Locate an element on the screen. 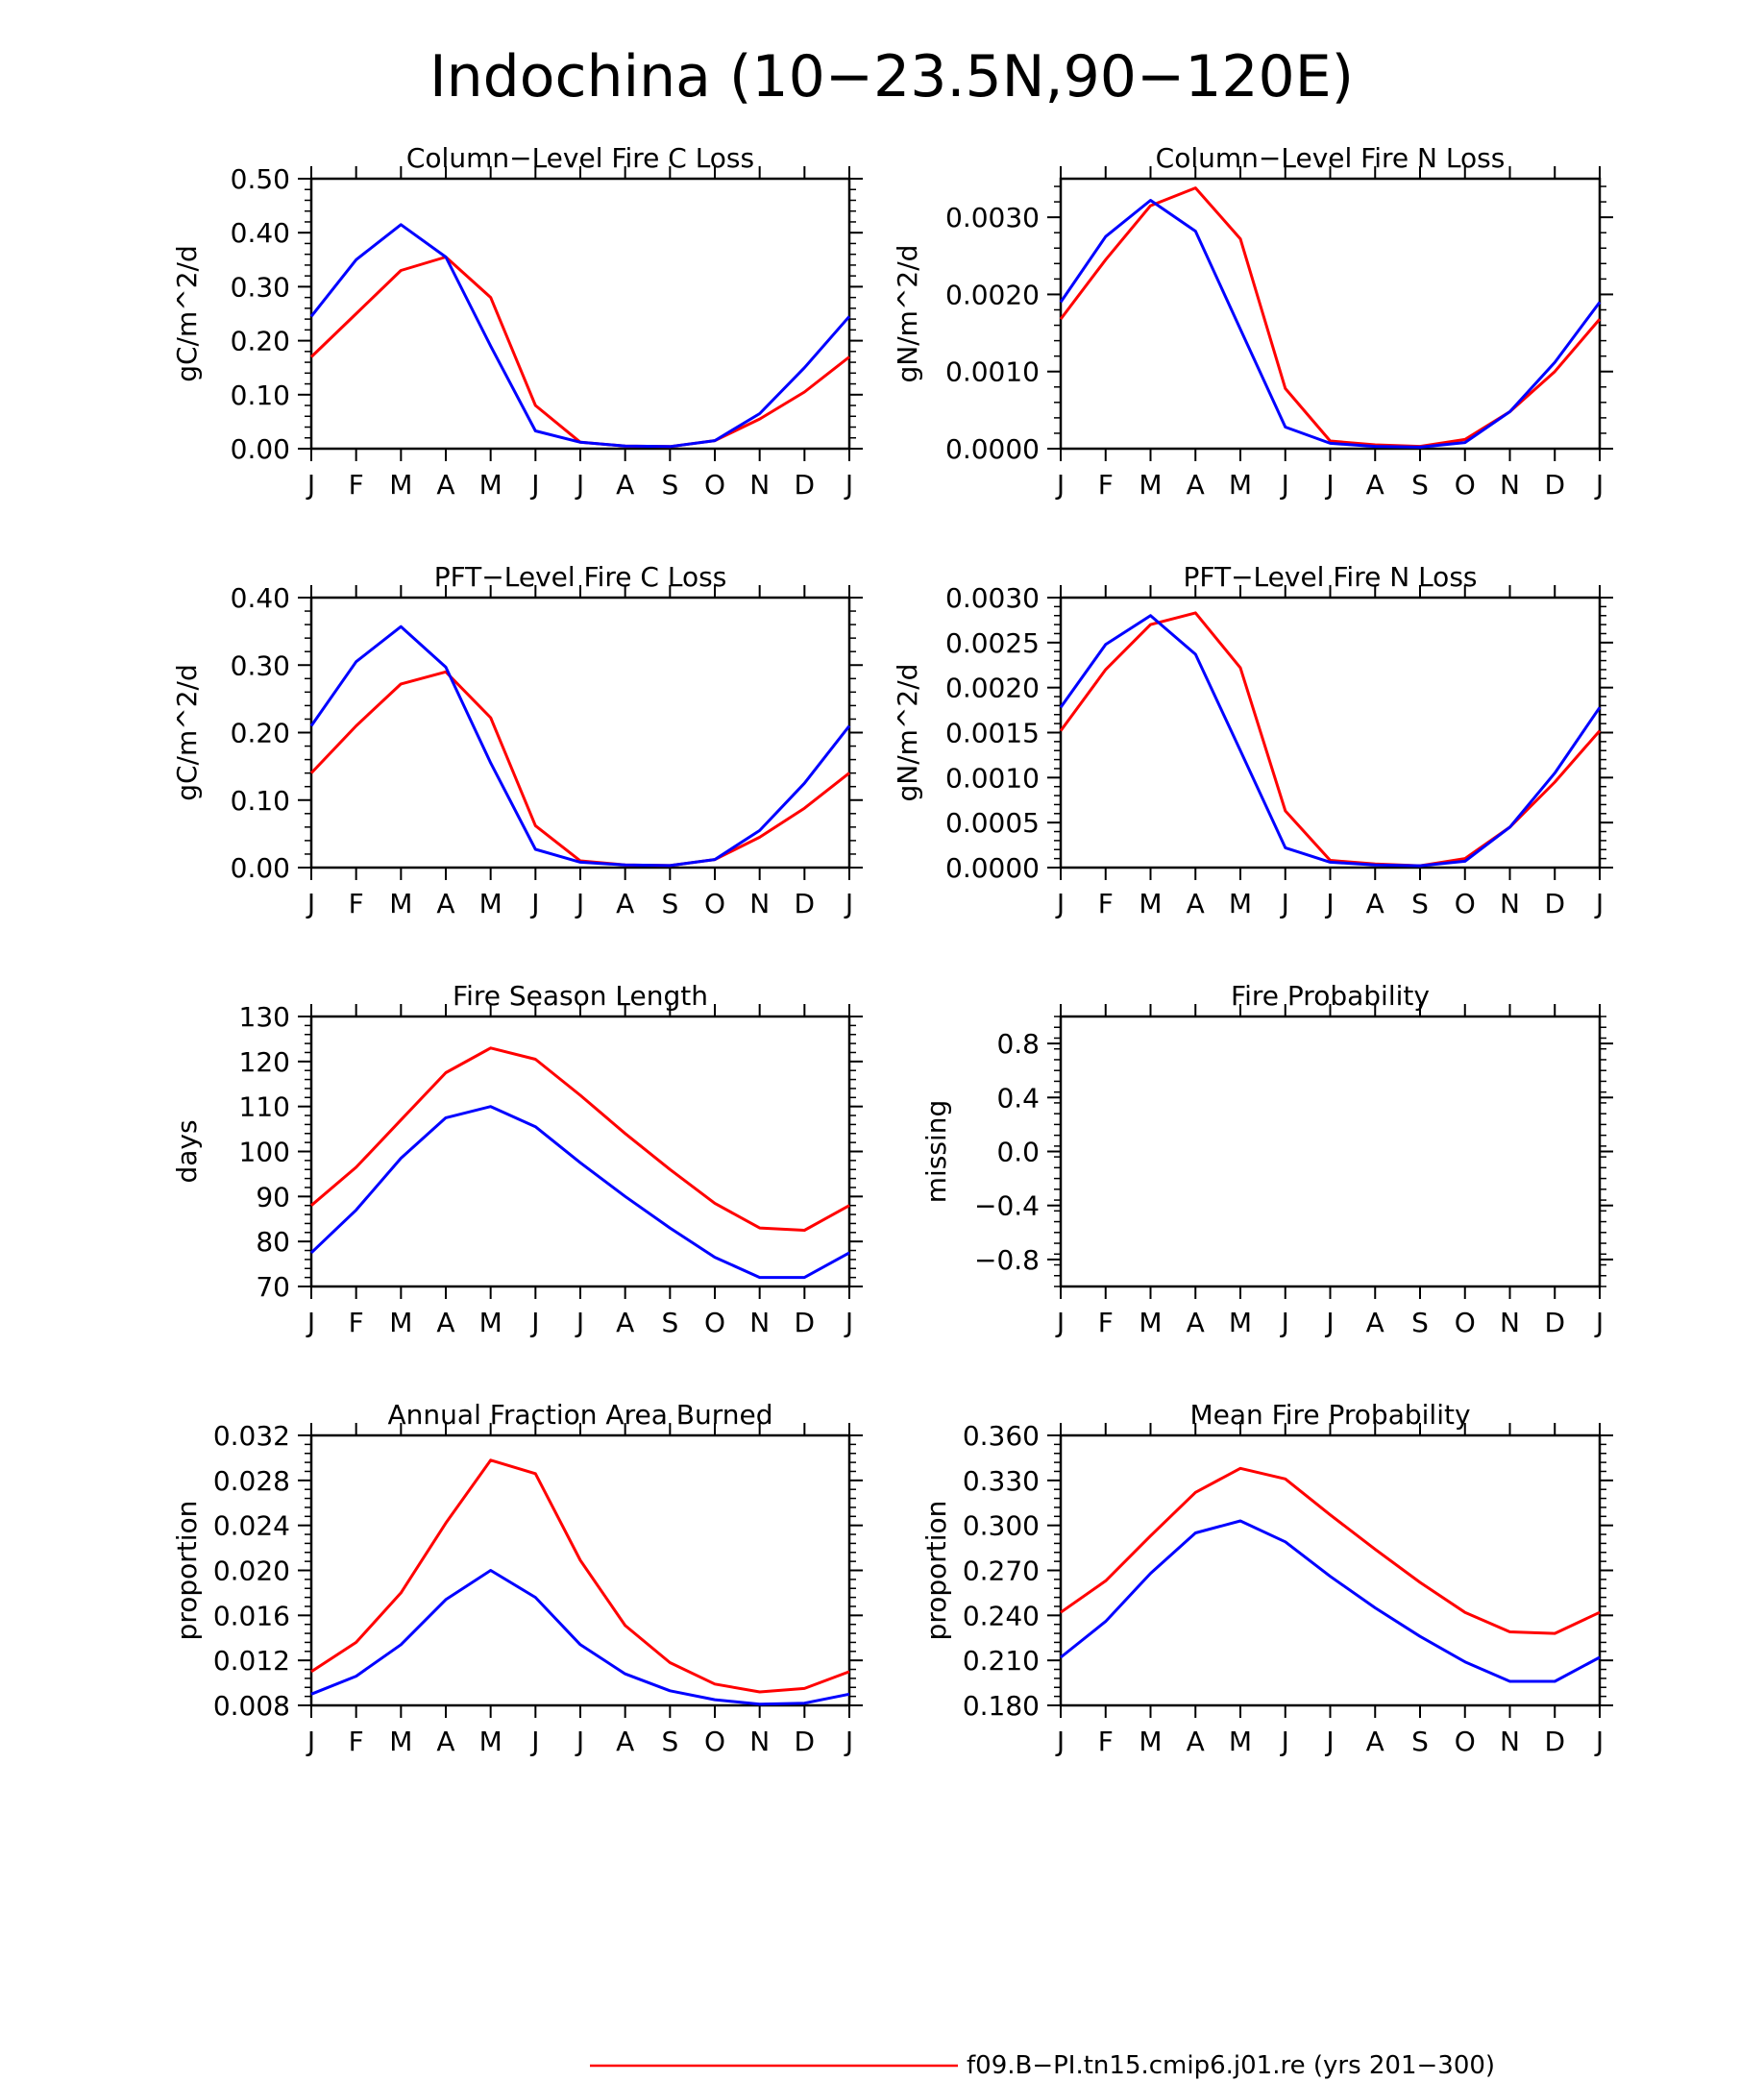 This screenshot has height=2082, width=1764. y-tick-label: 0.0010 is located at coordinates (993, 778).